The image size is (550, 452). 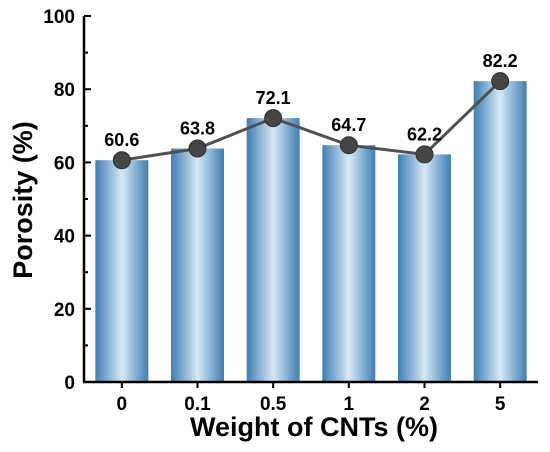 I want to click on y-tick-label-40: 40, so click(x=64, y=237).